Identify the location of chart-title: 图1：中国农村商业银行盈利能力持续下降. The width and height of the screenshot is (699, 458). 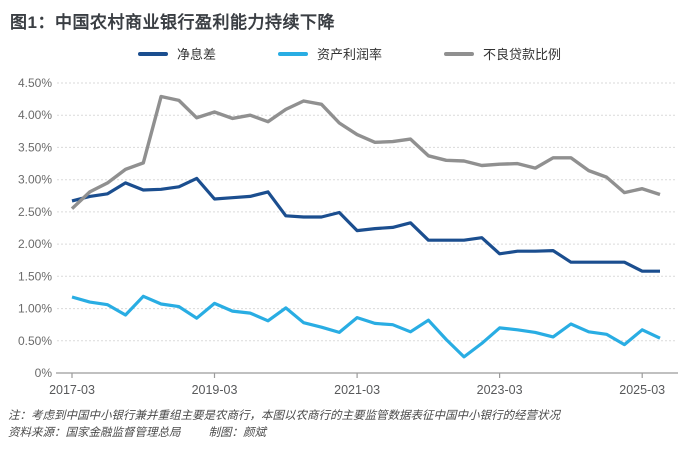
(172, 22).